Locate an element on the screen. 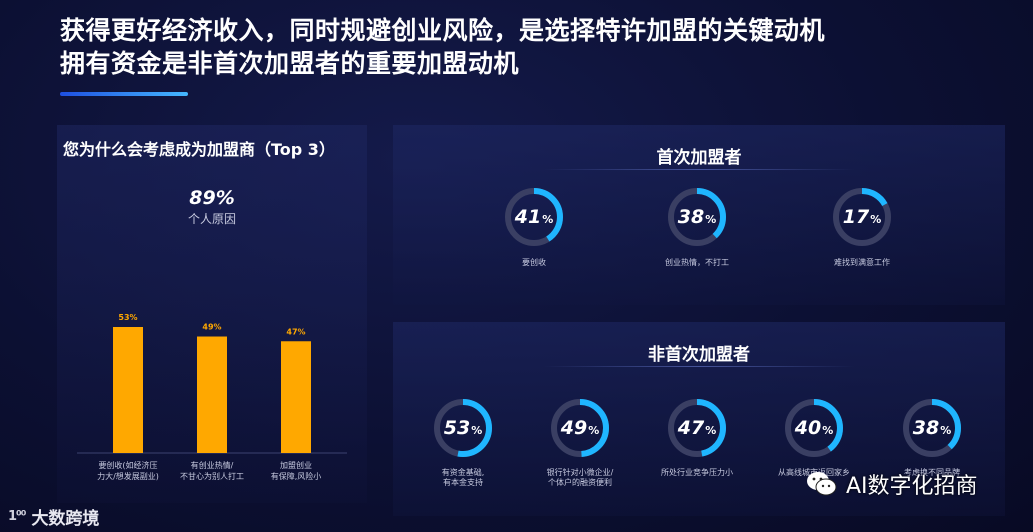 The width and height of the screenshot is (1033, 532). non-first-time-donut-caption-1: 有资金基础, 有本金支持 is located at coordinates (463, 478).